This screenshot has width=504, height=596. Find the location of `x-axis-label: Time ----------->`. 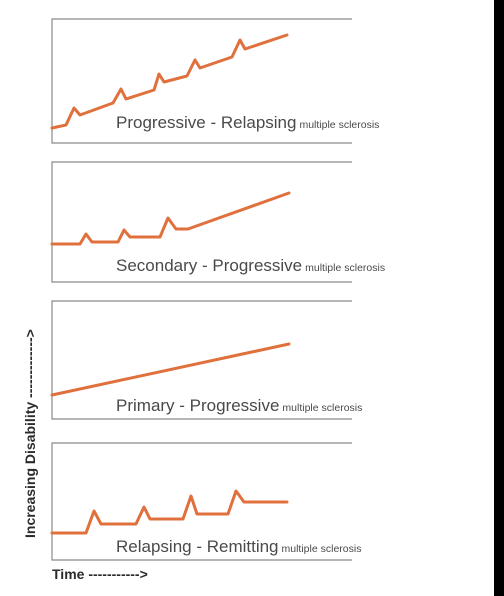

x-axis-label: Time -----------> is located at coordinates (100, 574).